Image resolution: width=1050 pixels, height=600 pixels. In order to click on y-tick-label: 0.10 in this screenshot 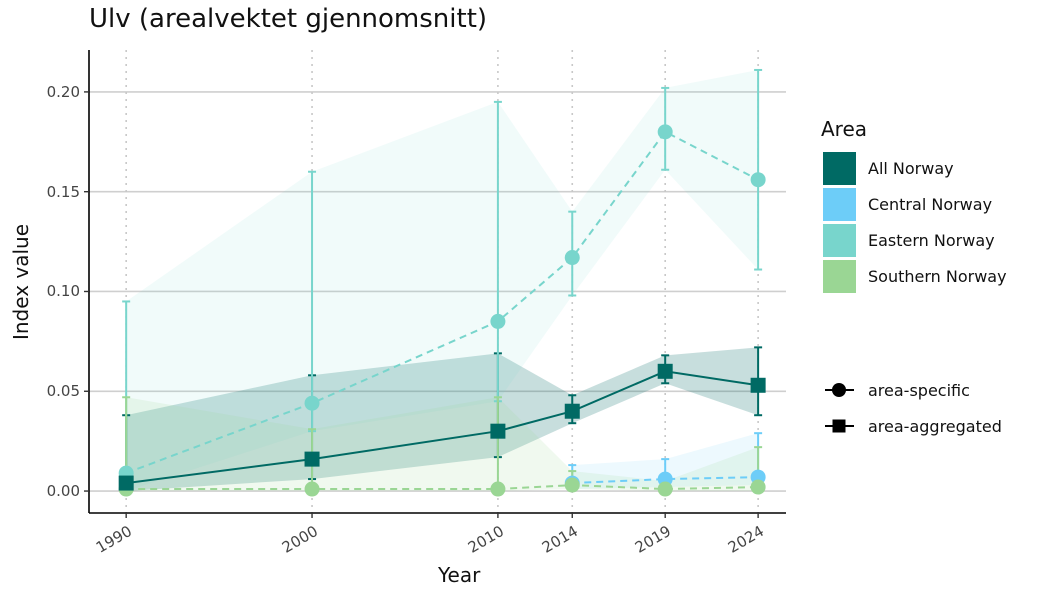, I will do `click(63, 291)`.